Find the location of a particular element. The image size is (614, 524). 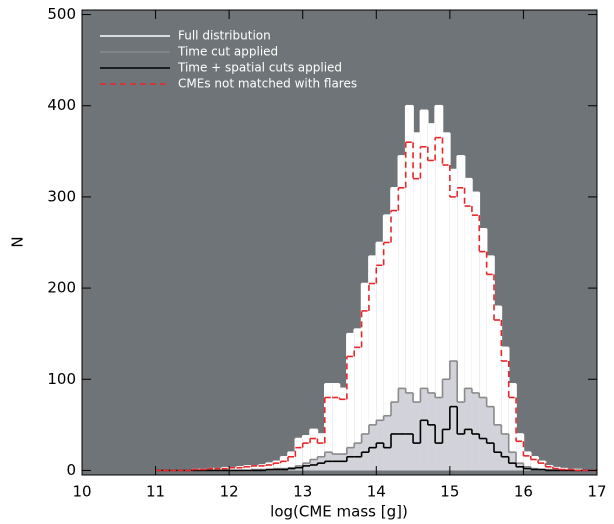

legend-label: Full distribution is located at coordinates (224, 36).